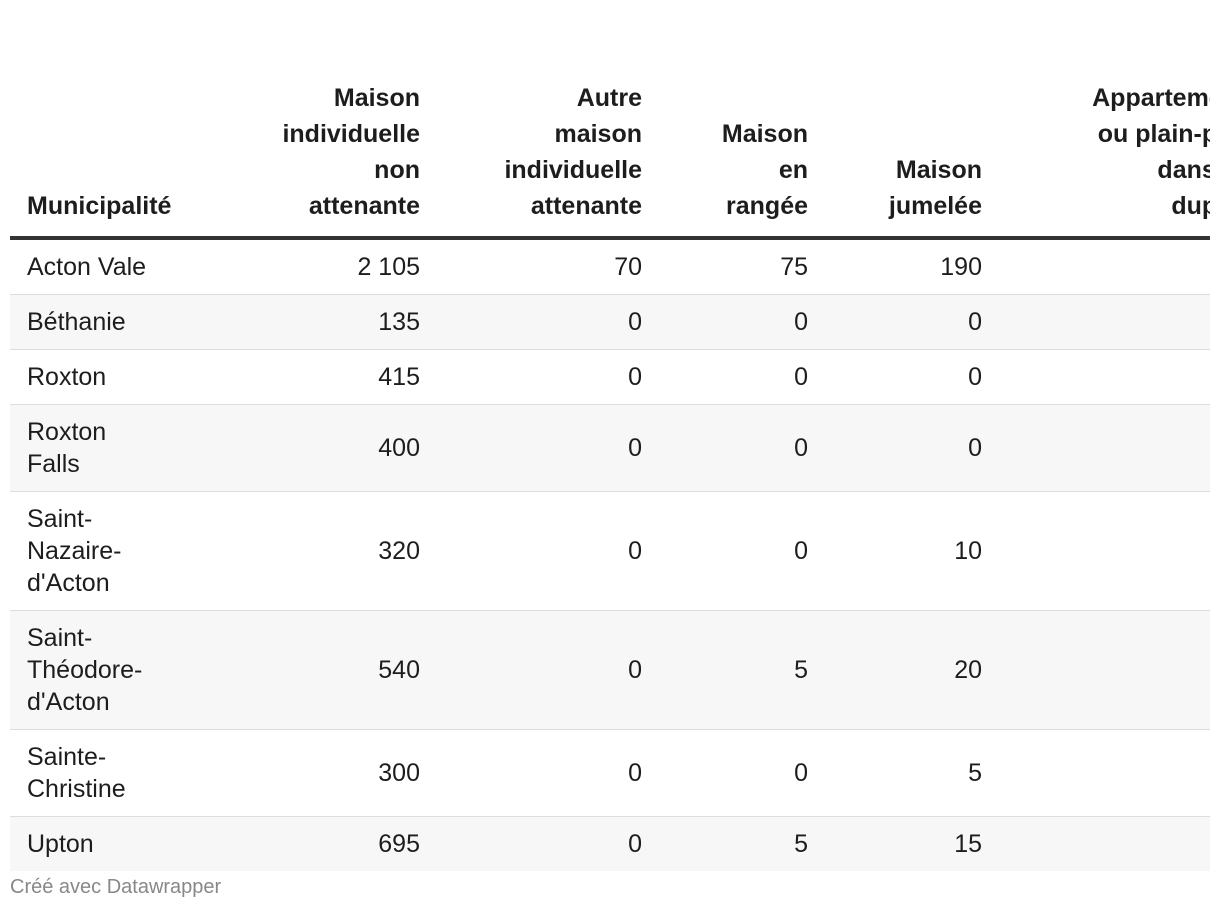 The width and height of the screenshot is (1220, 912). What do you see at coordinates (130, 322) in the screenshot?
I see `municipality-cell: Béthanie` at bounding box center [130, 322].